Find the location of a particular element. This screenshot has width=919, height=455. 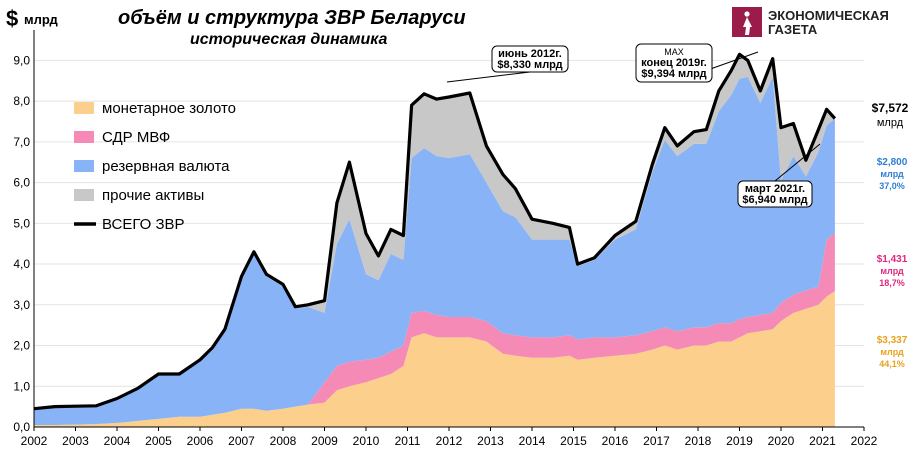

y-tick-label: 0,0 is located at coordinates (21, 427).